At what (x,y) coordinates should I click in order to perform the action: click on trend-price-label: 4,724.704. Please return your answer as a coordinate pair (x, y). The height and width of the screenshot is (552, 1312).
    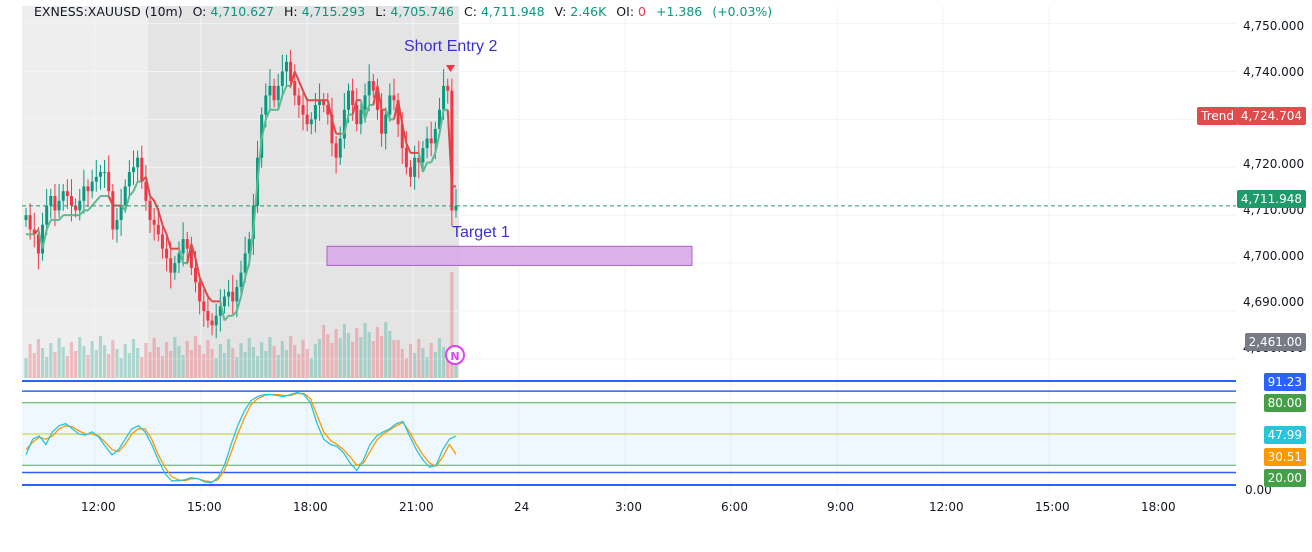
    Looking at the image, I should click on (1271, 116).